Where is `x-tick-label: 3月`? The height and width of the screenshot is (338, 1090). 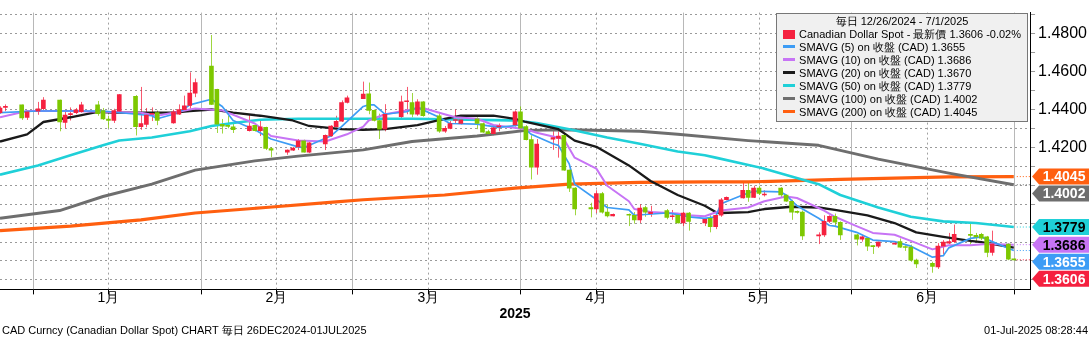 x-tick-label: 3月 is located at coordinates (428, 296).